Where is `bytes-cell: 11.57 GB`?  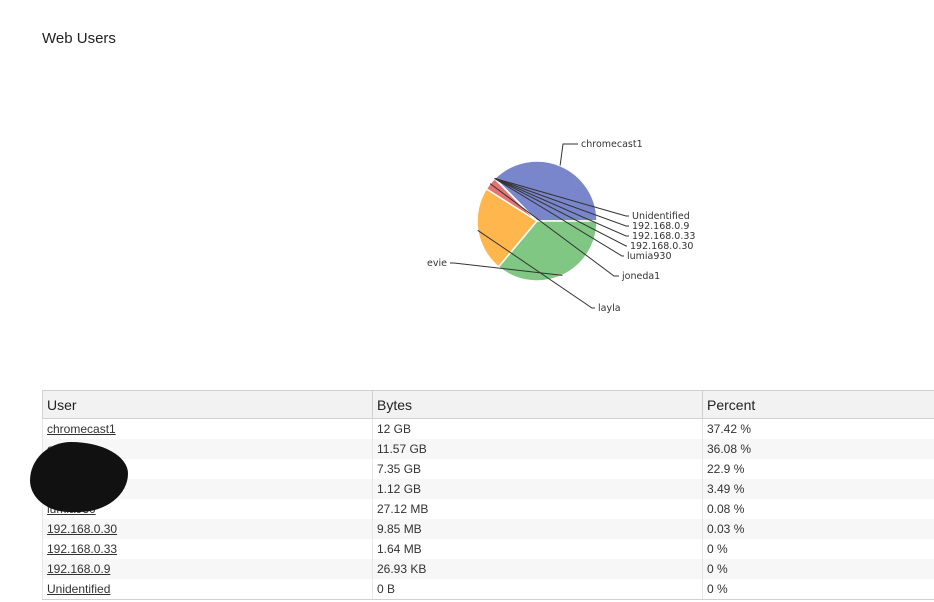 bytes-cell: 11.57 GB is located at coordinates (537, 449).